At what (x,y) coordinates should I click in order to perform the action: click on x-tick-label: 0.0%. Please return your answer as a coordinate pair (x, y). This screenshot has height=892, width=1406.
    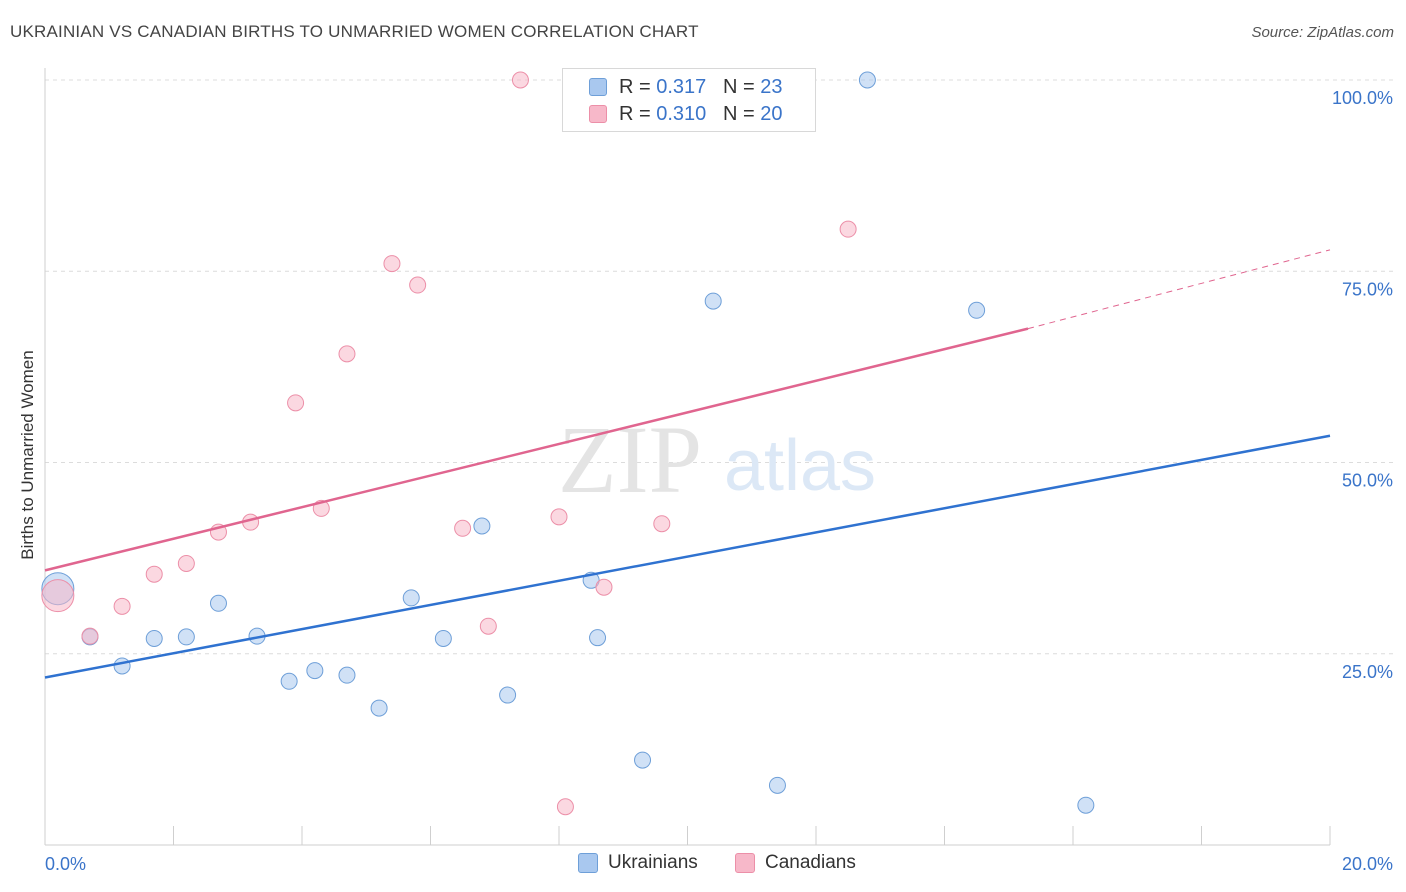
    Looking at the image, I should click on (65, 864).